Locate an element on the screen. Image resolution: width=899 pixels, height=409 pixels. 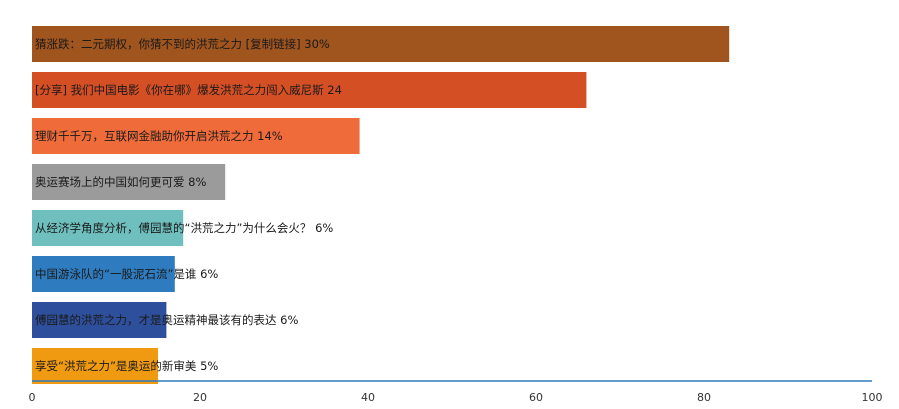
bar-label-7: 傅园慧的洪荒之力，才是奥运精神最该有的表达 6% is located at coordinates (166, 320).